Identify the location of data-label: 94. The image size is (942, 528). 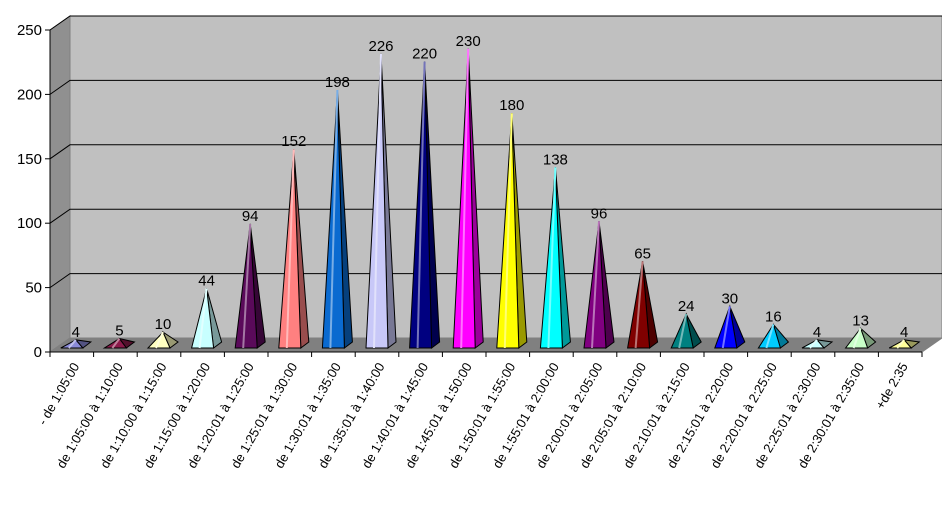
(250, 216).